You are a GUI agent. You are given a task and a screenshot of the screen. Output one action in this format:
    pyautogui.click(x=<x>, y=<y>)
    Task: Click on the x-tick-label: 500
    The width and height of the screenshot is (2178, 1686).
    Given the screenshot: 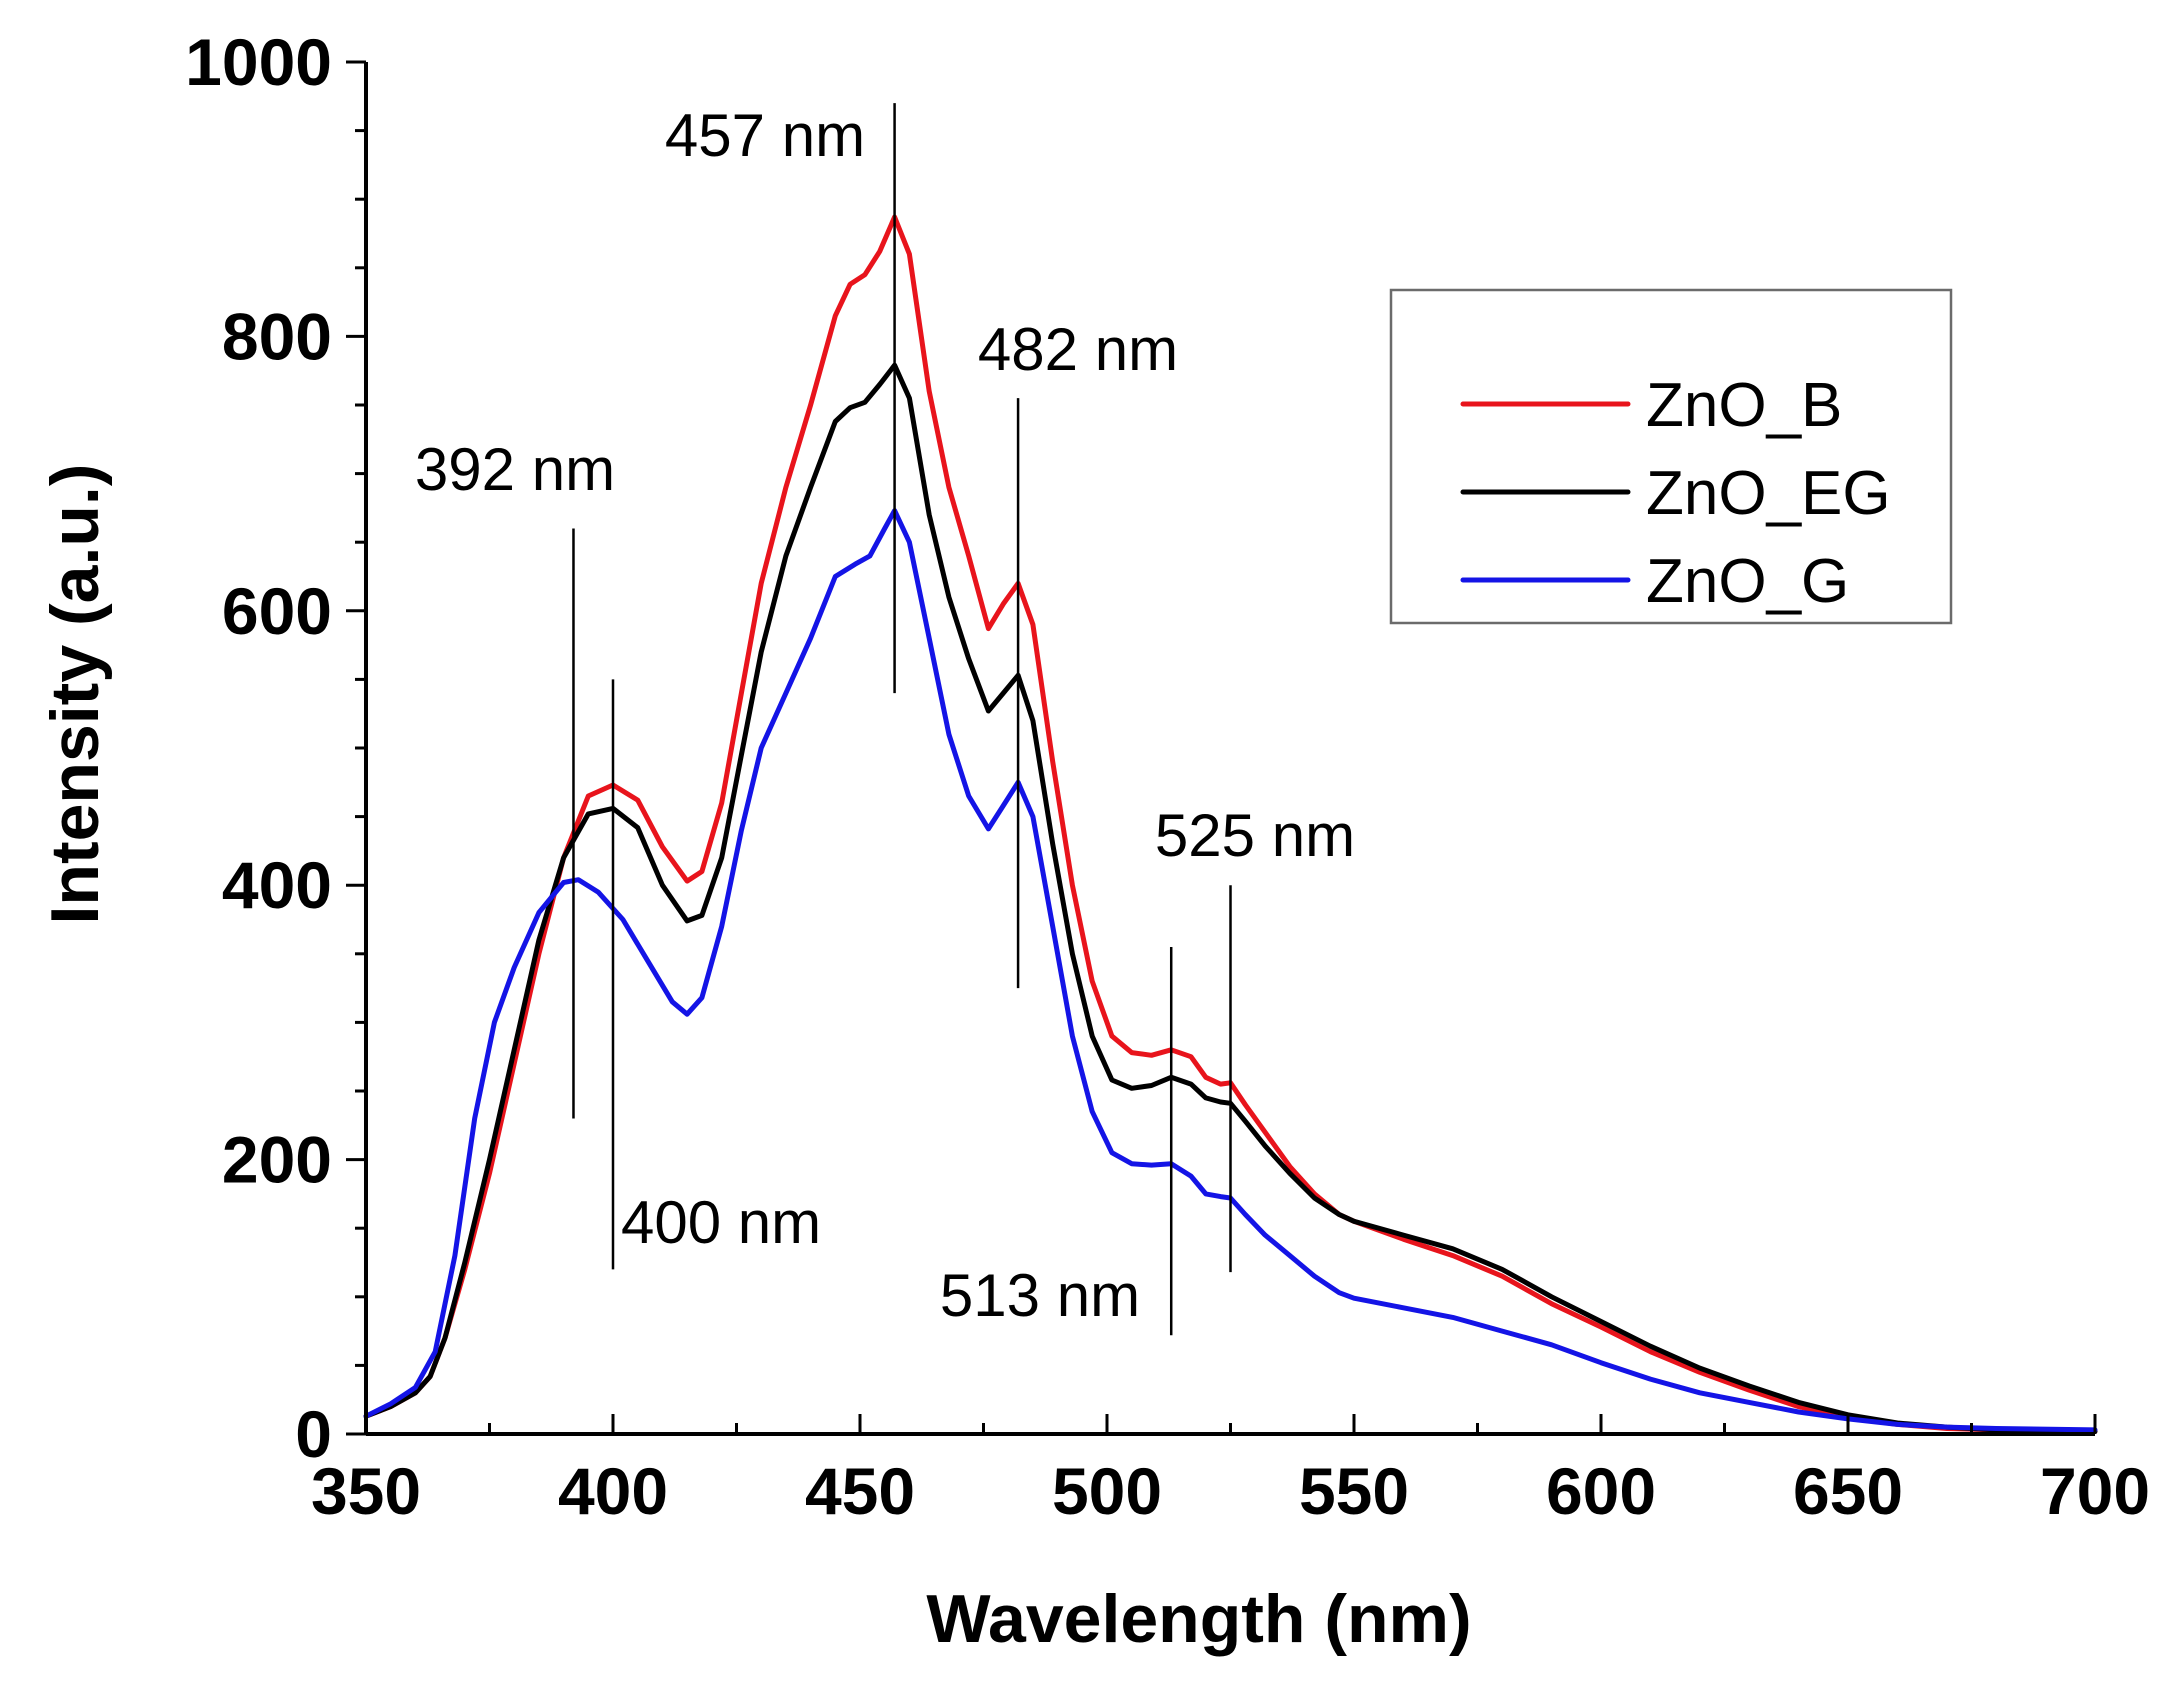 What is the action you would take?
    pyautogui.click(x=1107, y=1491)
    